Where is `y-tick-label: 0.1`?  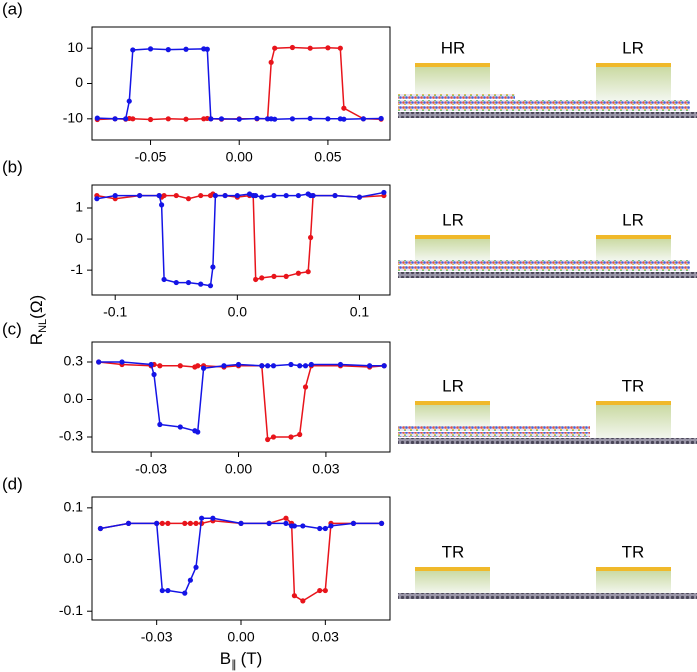
y-tick-label: 0.1 is located at coordinates (74, 507).